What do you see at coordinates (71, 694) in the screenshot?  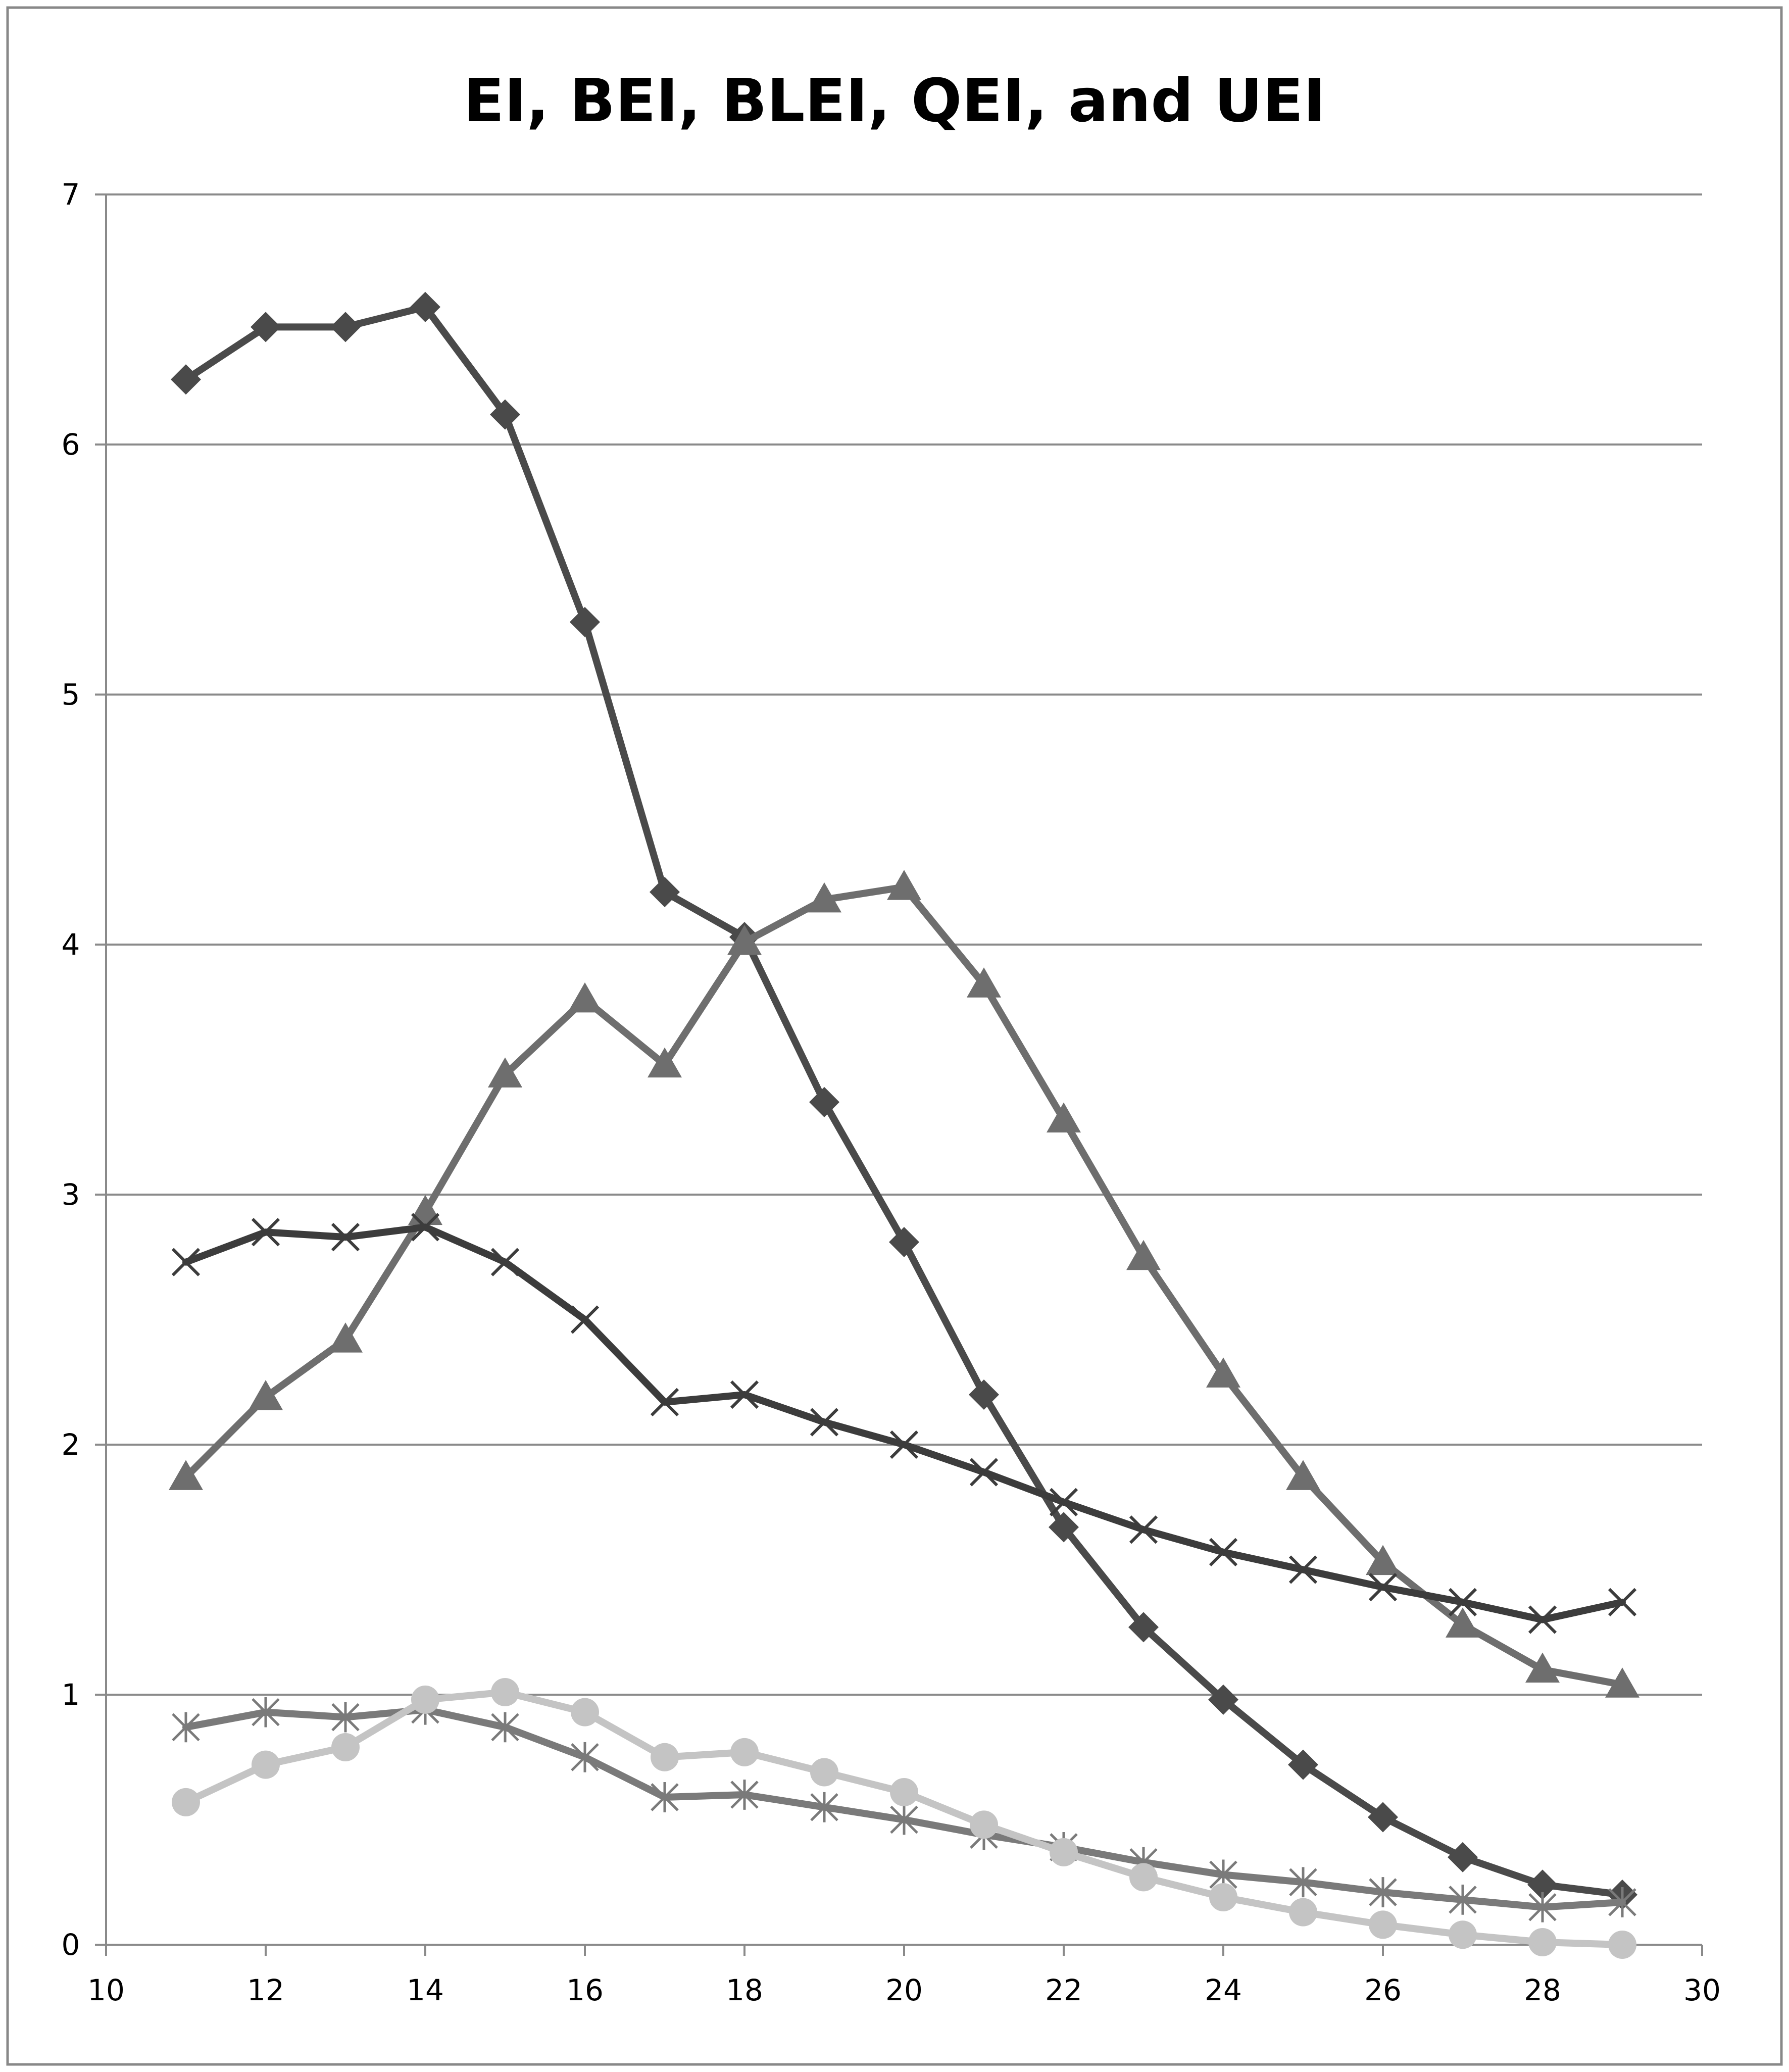 I see `y-tick-label: 5` at bounding box center [71, 694].